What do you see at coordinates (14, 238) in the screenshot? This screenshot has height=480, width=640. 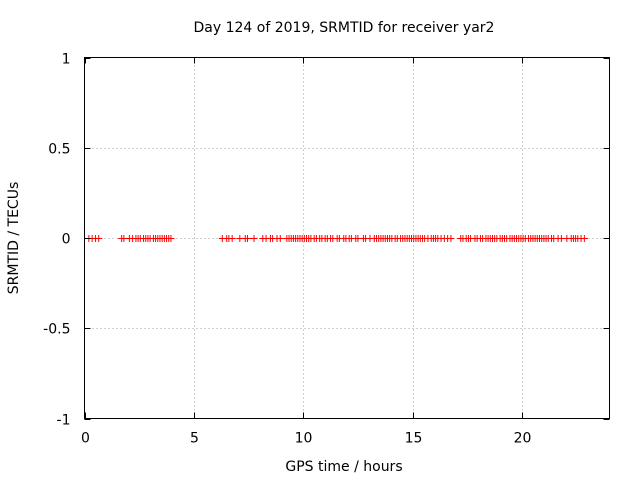 I see `y-axis-label: SRMTID / TECUs` at bounding box center [14, 238].